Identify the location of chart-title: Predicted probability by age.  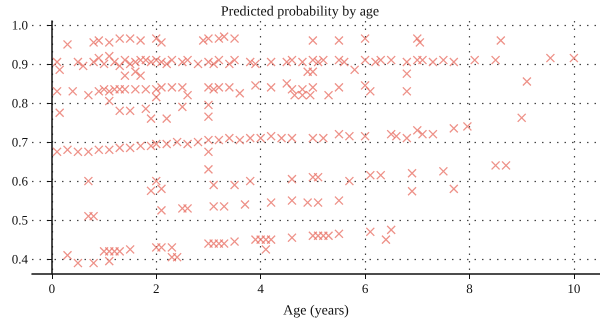
(300, 12).